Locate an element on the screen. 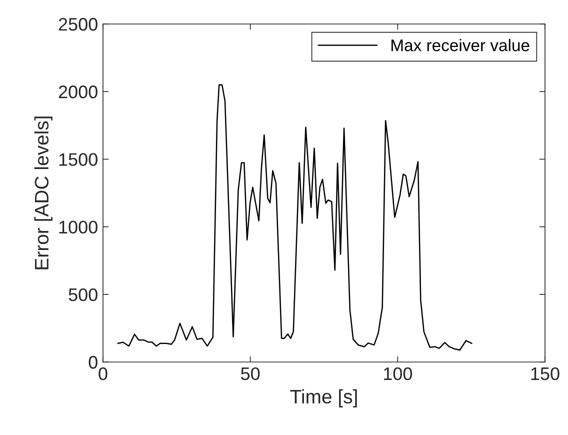 The width and height of the screenshot is (568, 435). x-axis-title: Time [s] is located at coordinates (323, 398).